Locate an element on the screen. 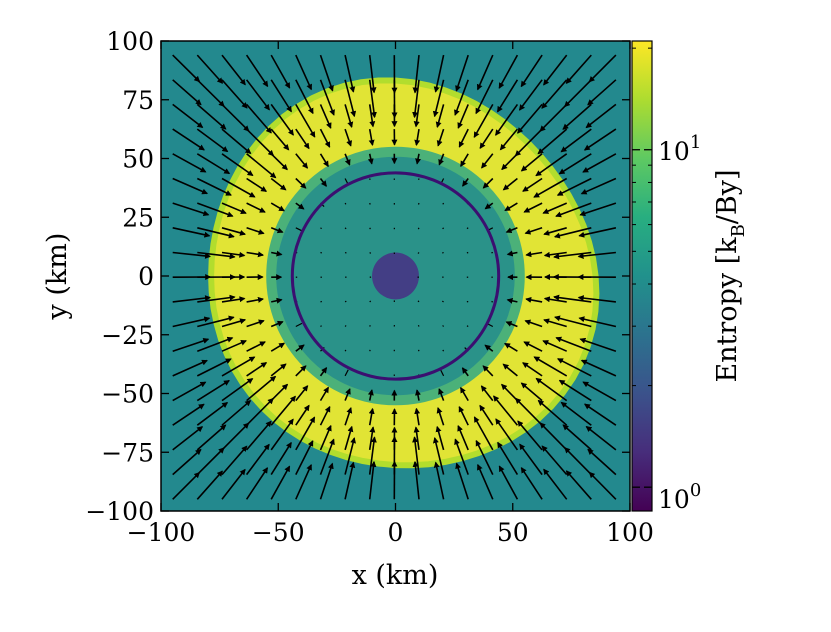 This screenshot has width=831, height=632. y-tick-label: −75 is located at coordinates (127, 452).